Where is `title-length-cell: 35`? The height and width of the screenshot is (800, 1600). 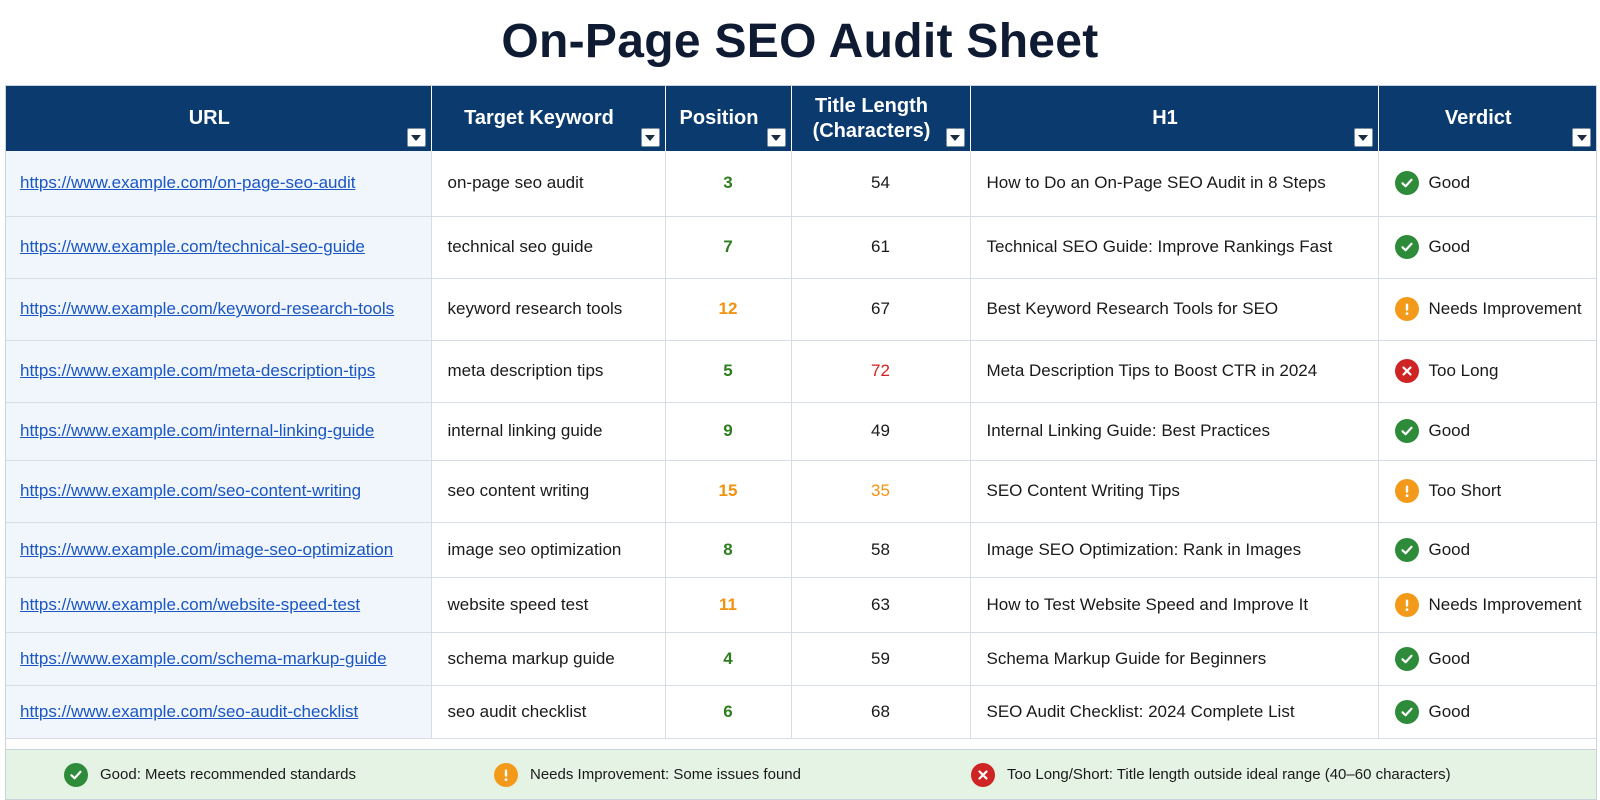 title-length-cell: 35 is located at coordinates (881, 491).